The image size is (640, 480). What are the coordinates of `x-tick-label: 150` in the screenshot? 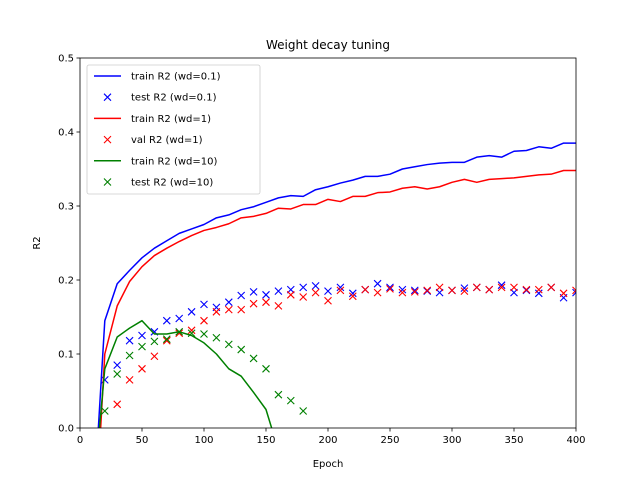 It's located at (265, 440).